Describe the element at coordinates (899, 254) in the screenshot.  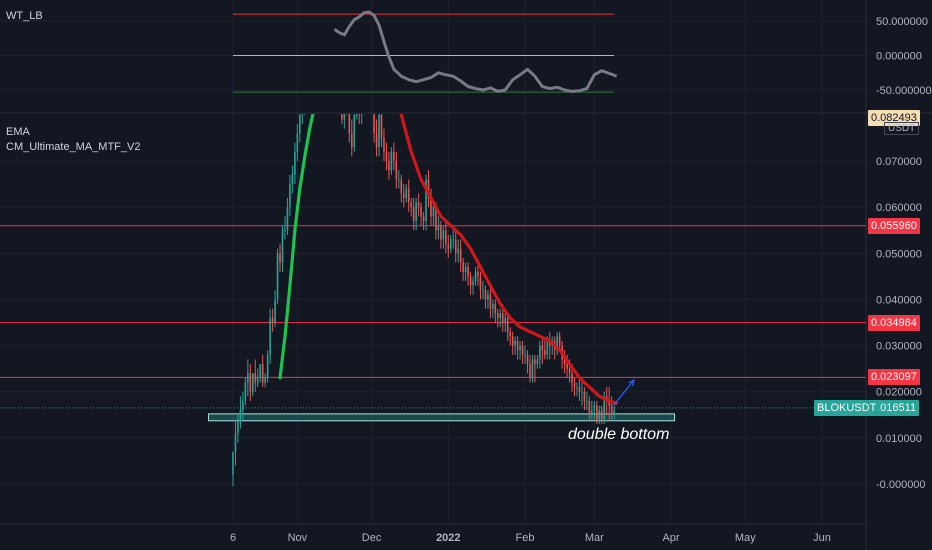
I see `y-tick-label-2: 0.050000` at that location.